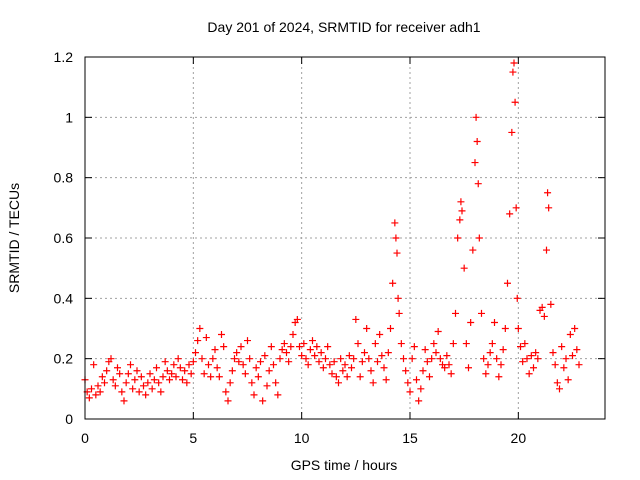  Describe the element at coordinates (14, 238) in the screenshot. I see `y-axis-label: SRMTID / TECUs` at that location.